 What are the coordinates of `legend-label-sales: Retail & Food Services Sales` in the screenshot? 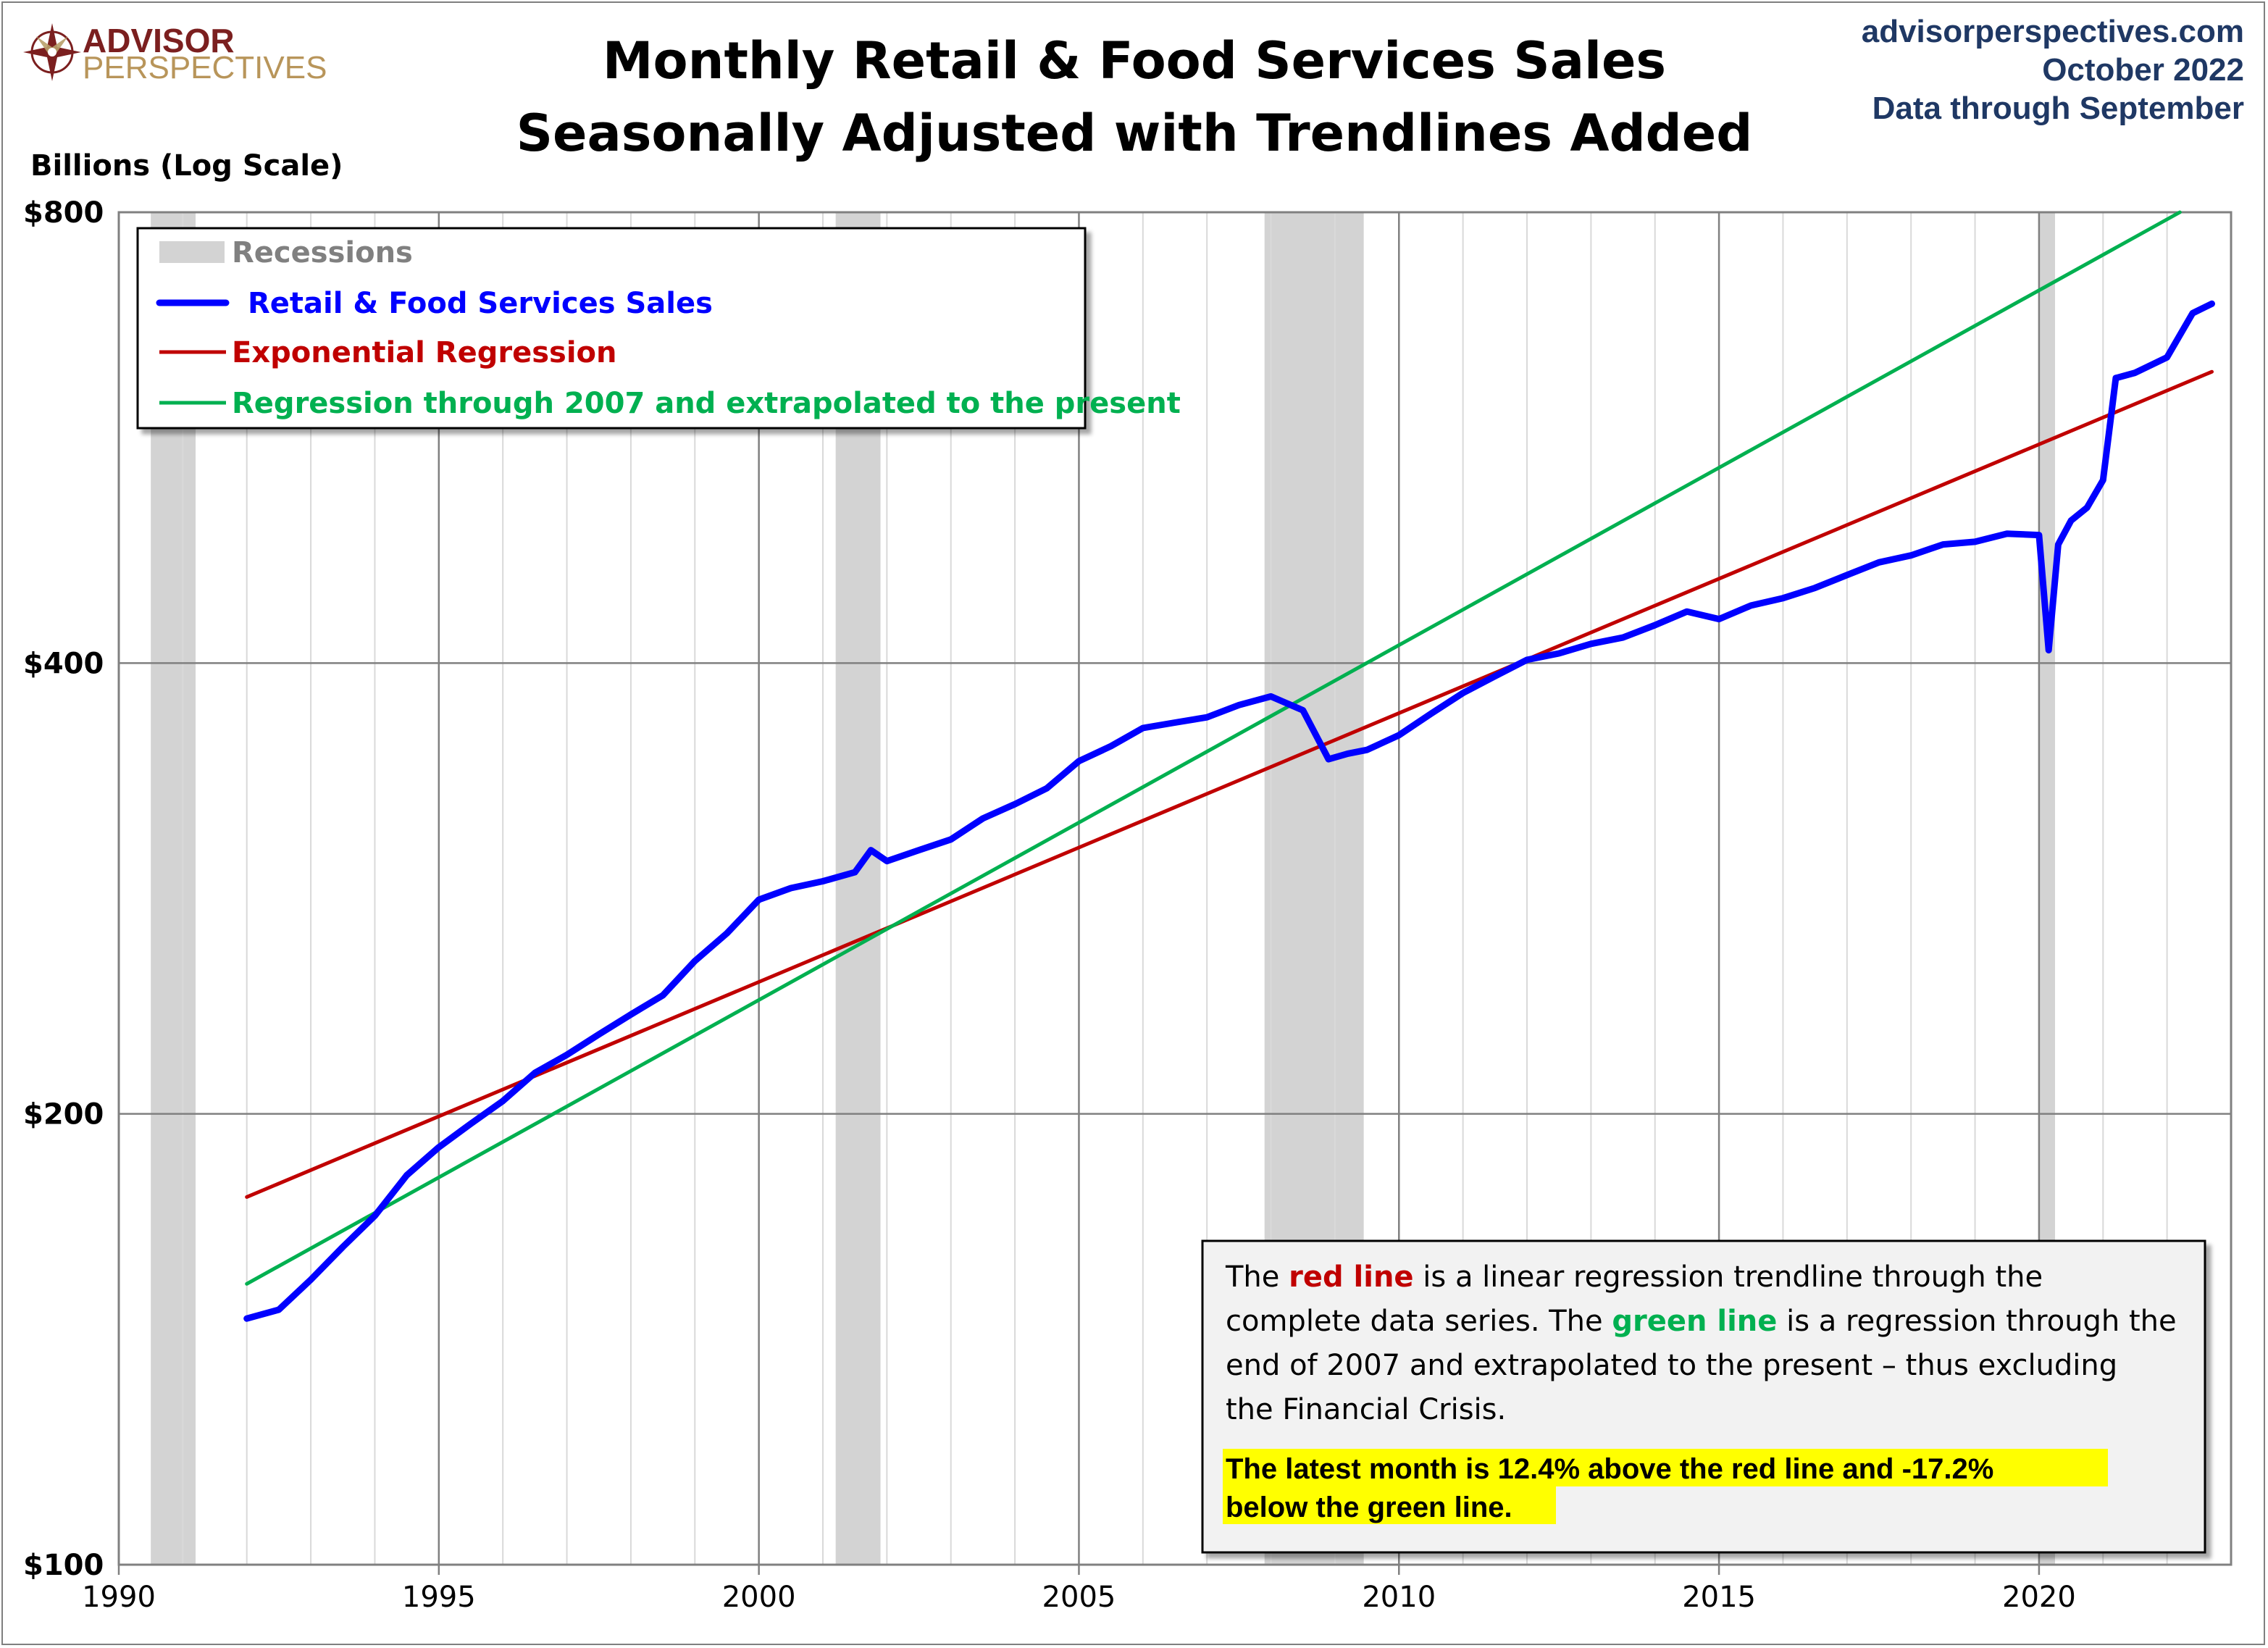 It's located at (481, 303).